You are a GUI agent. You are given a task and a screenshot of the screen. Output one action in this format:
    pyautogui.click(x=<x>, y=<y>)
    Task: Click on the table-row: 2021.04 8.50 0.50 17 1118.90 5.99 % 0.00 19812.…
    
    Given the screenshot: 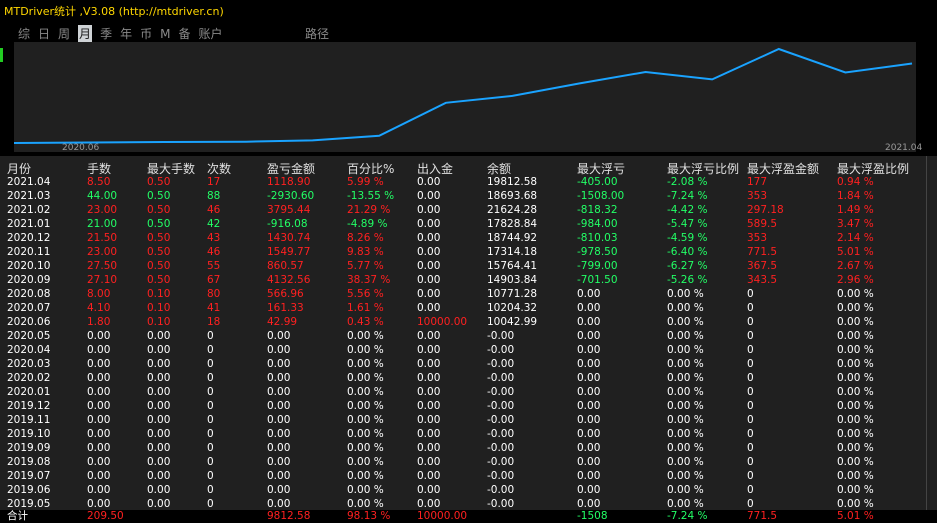 What is the action you would take?
    pyautogui.click(x=468, y=182)
    